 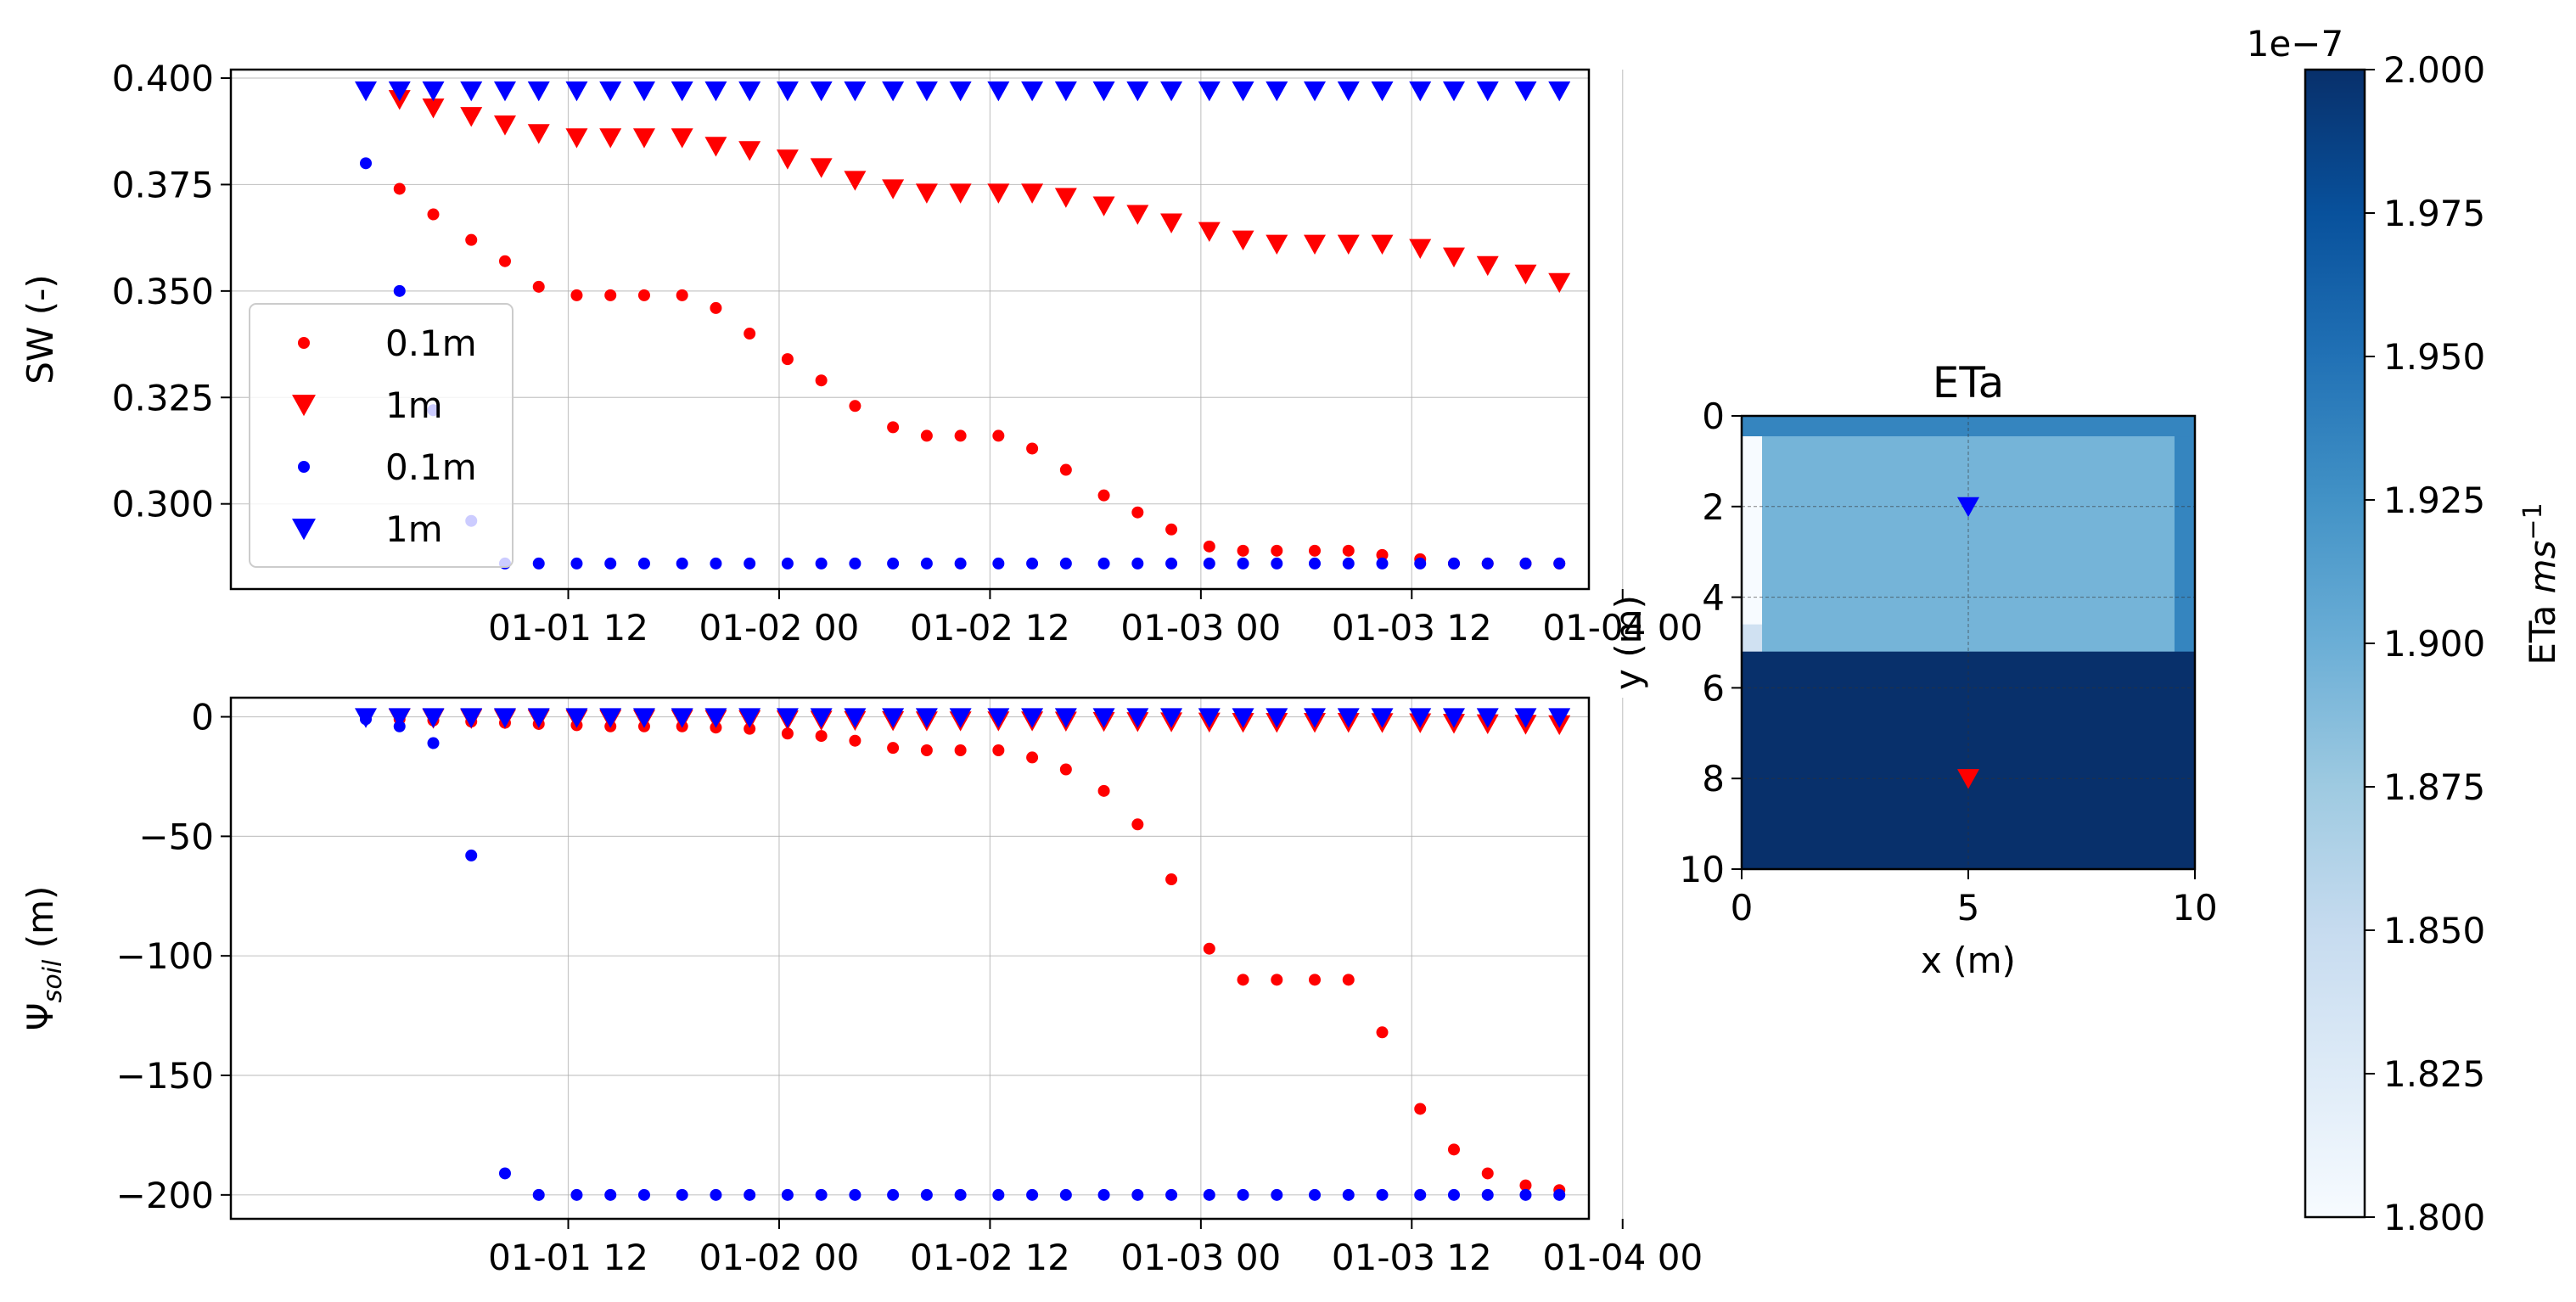 I want to click on eta-map-markers, so click(x=1968, y=643).